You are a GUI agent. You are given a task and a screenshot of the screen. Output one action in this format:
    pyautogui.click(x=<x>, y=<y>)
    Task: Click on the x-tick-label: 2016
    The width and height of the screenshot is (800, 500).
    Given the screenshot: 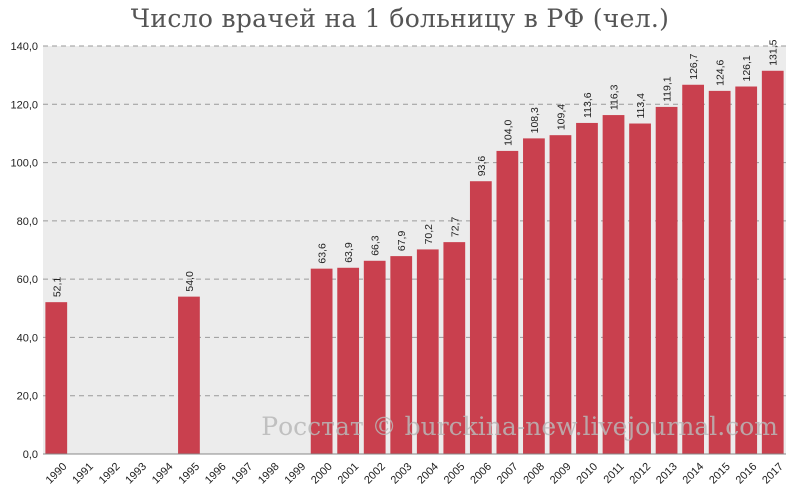 What is the action you would take?
    pyautogui.click(x=747, y=474)
    